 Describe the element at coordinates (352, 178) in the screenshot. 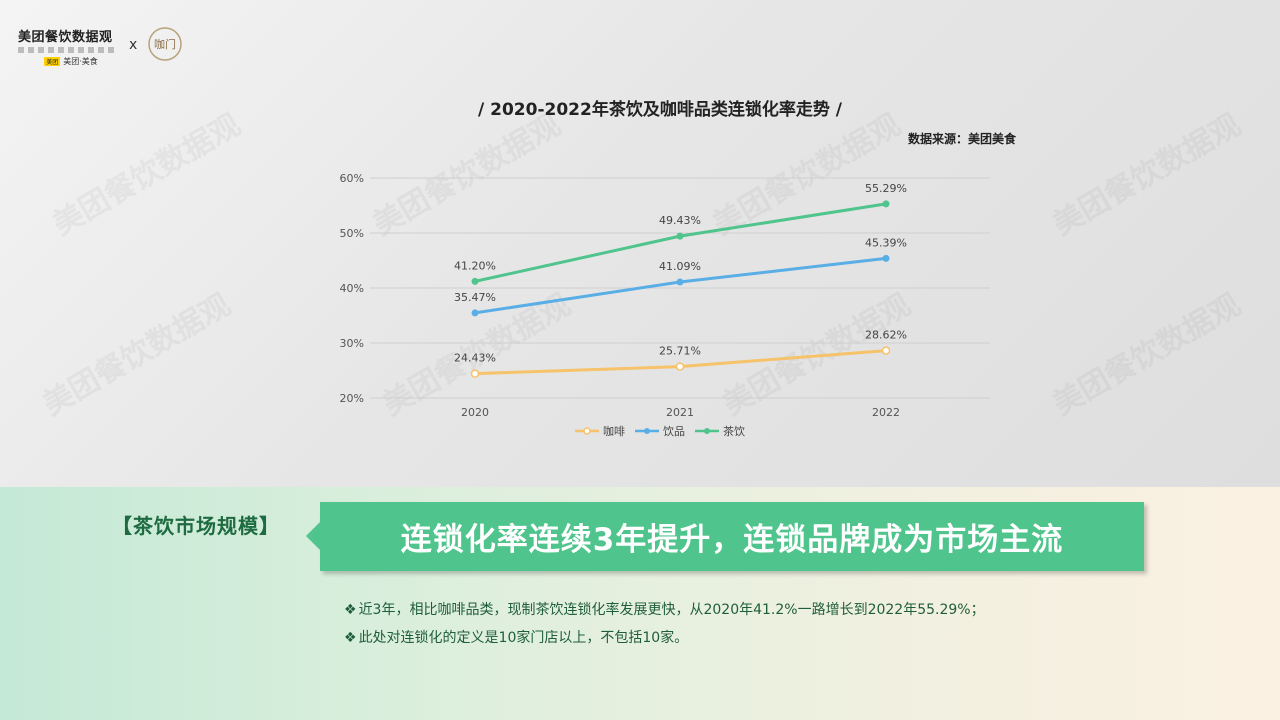

I see `y-tick-label: 60%` at that location.